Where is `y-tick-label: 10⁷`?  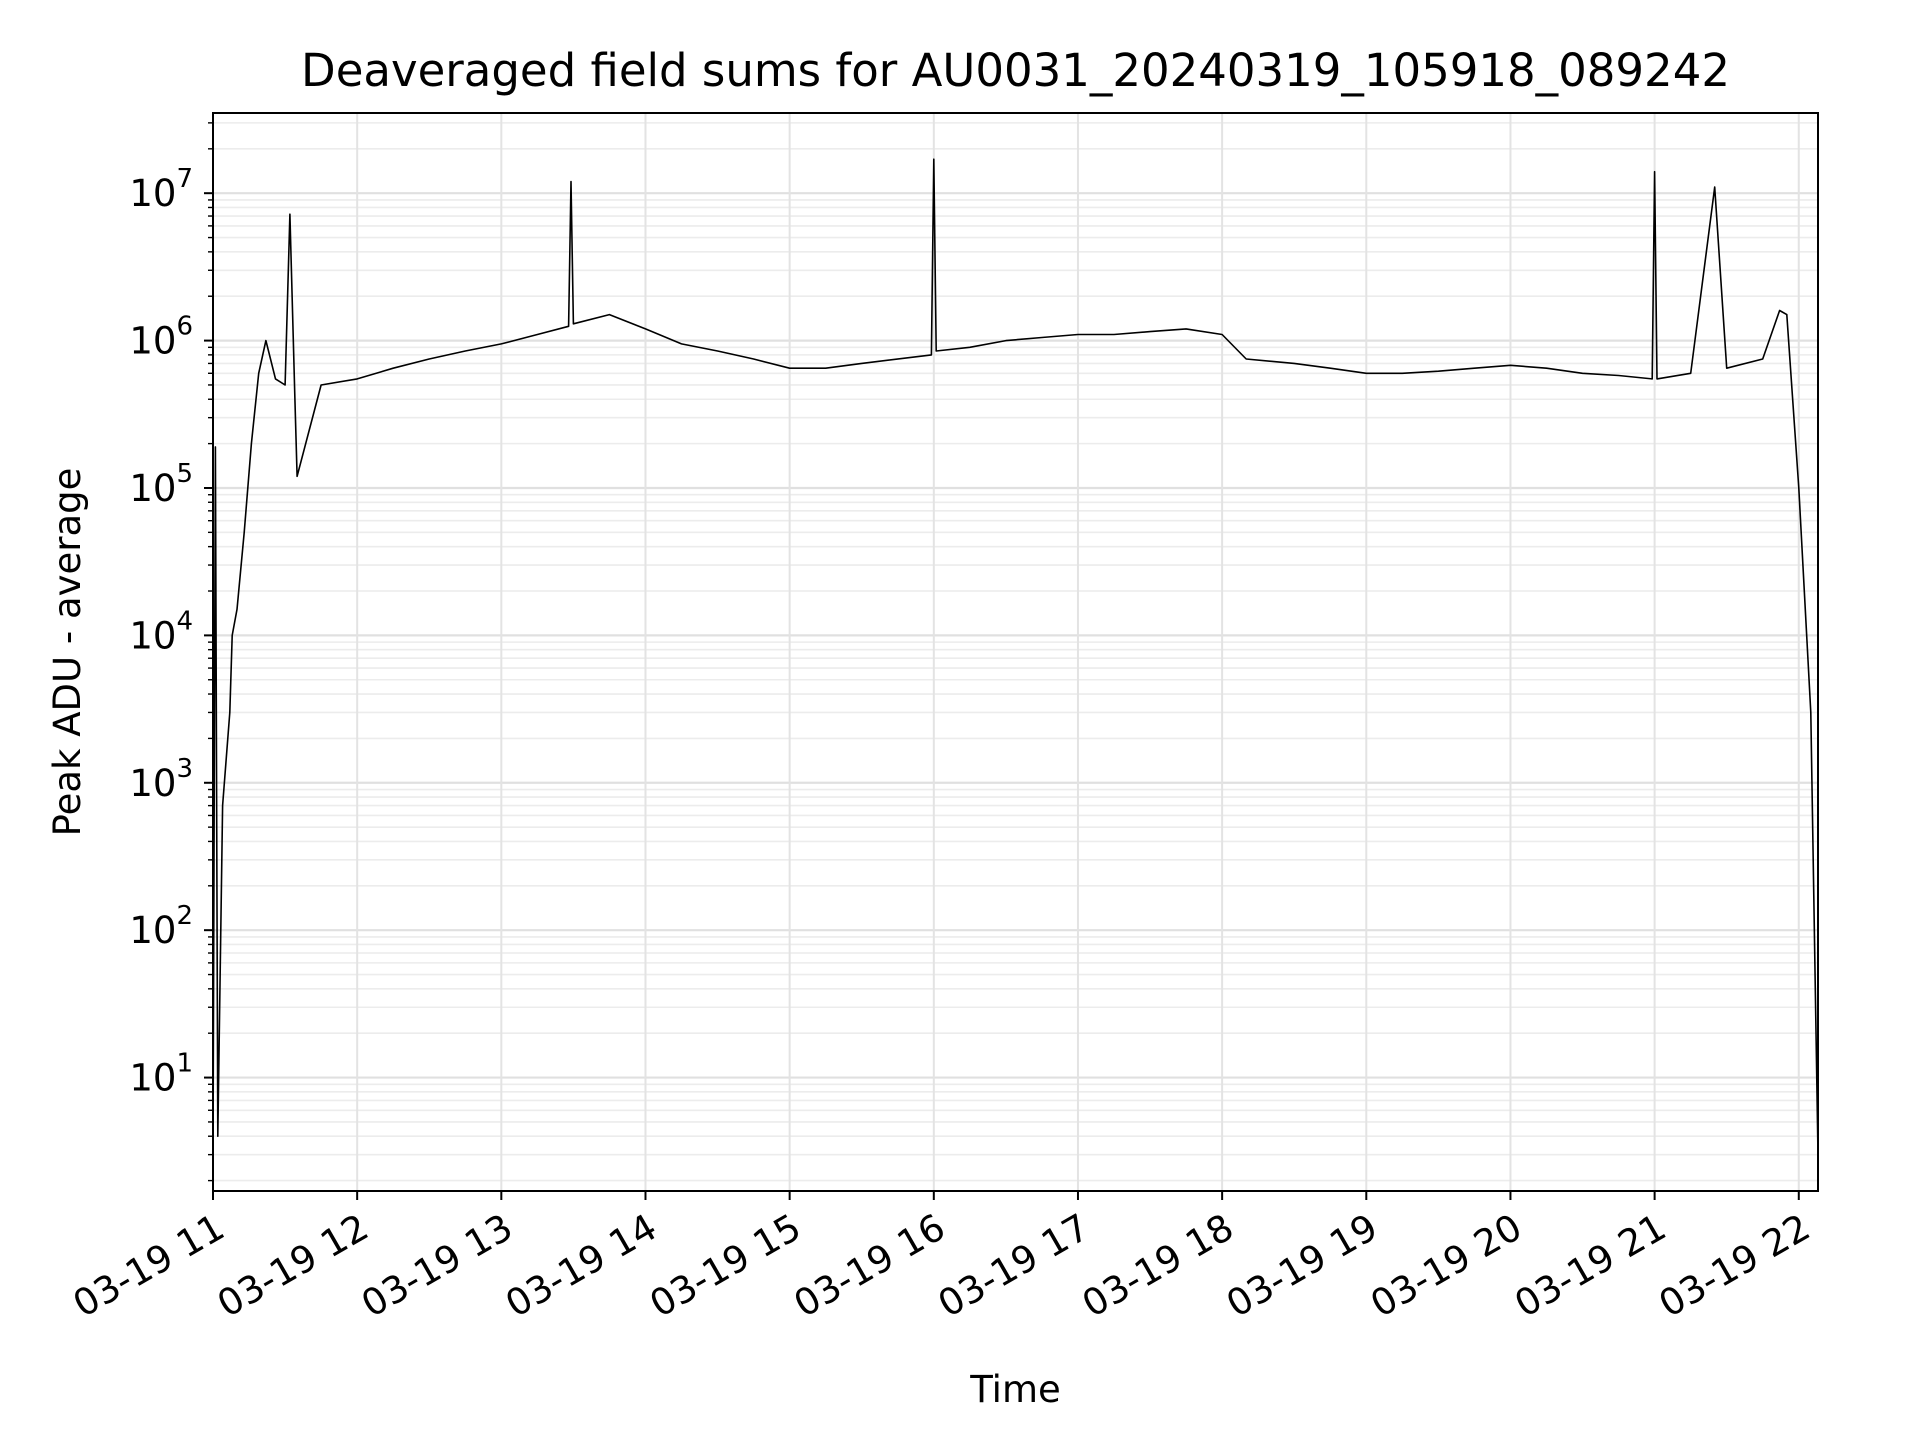 y-tick-label: 10⁷ is located at coordinates (161, 189).